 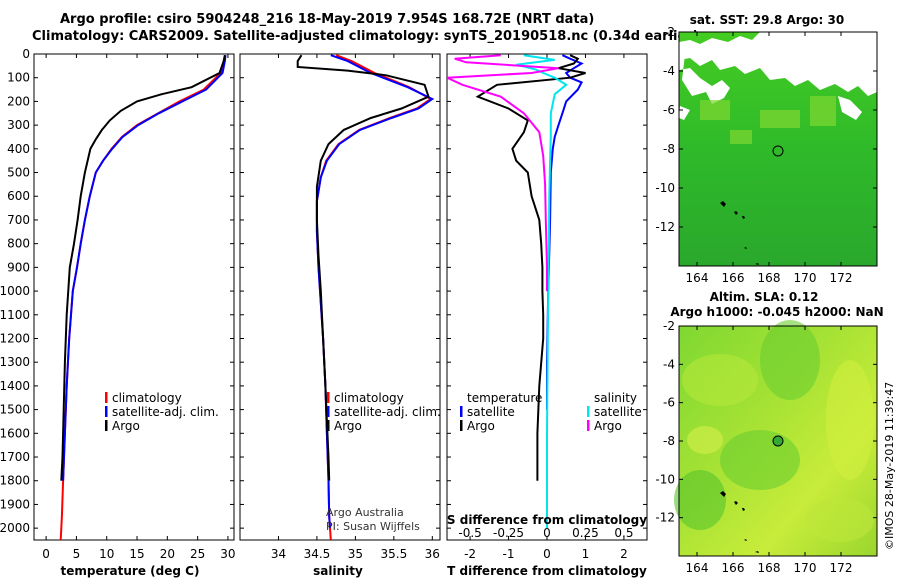 I want to click on x-tick-label: 10, so click(x=106, y=554).